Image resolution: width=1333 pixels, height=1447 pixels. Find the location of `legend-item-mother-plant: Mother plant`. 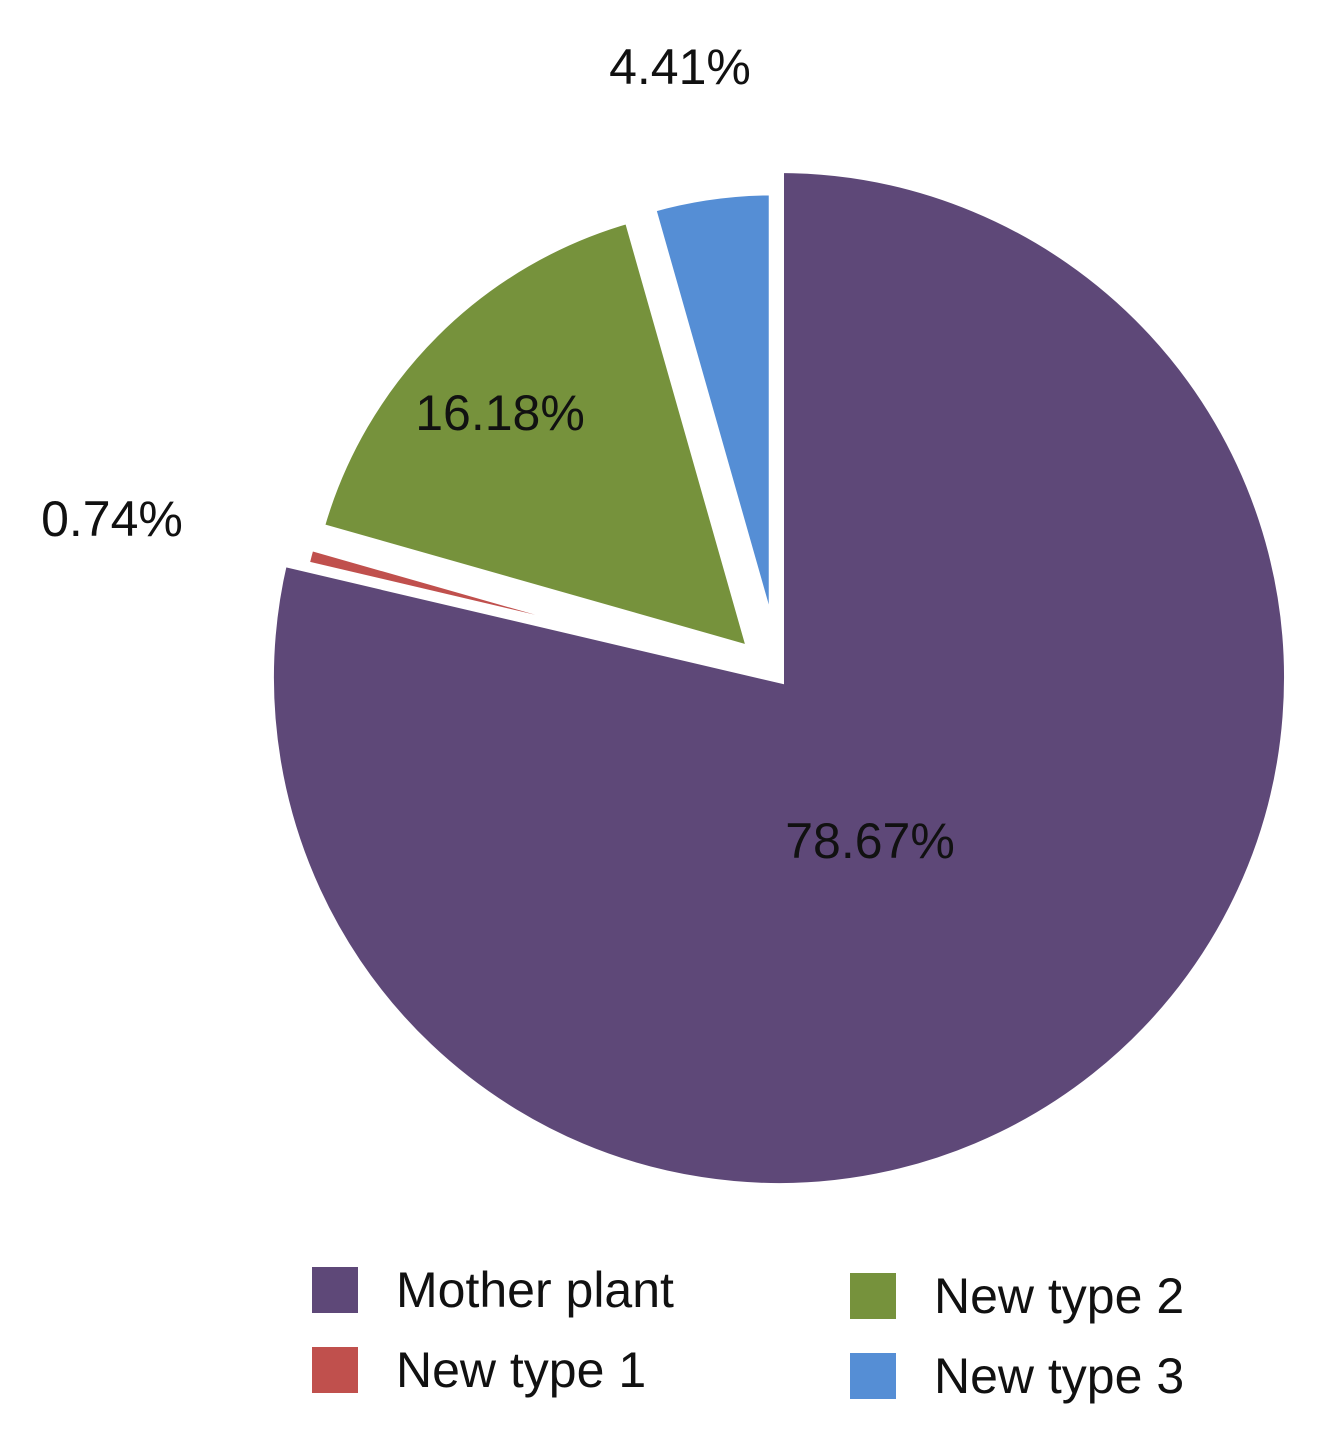

legend-item-mother-plant: Mother plant is located at coordinates (493, 1290).